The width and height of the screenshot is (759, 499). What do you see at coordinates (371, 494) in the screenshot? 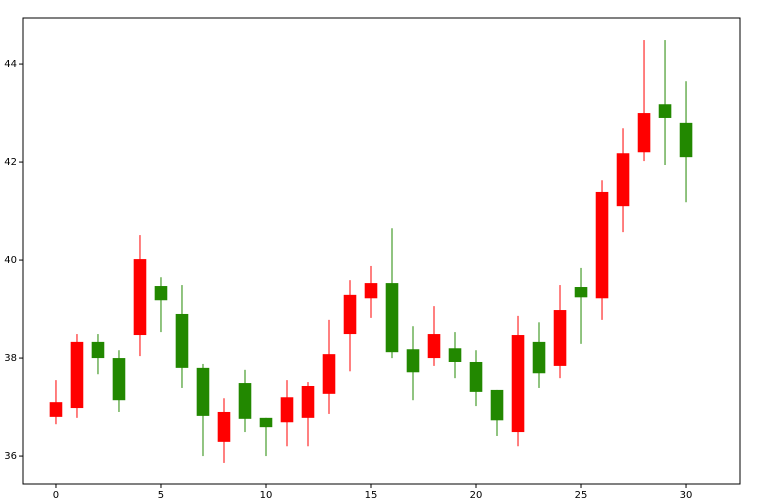
I see `x-tick-label: 15` at bounding box center [371, 494].